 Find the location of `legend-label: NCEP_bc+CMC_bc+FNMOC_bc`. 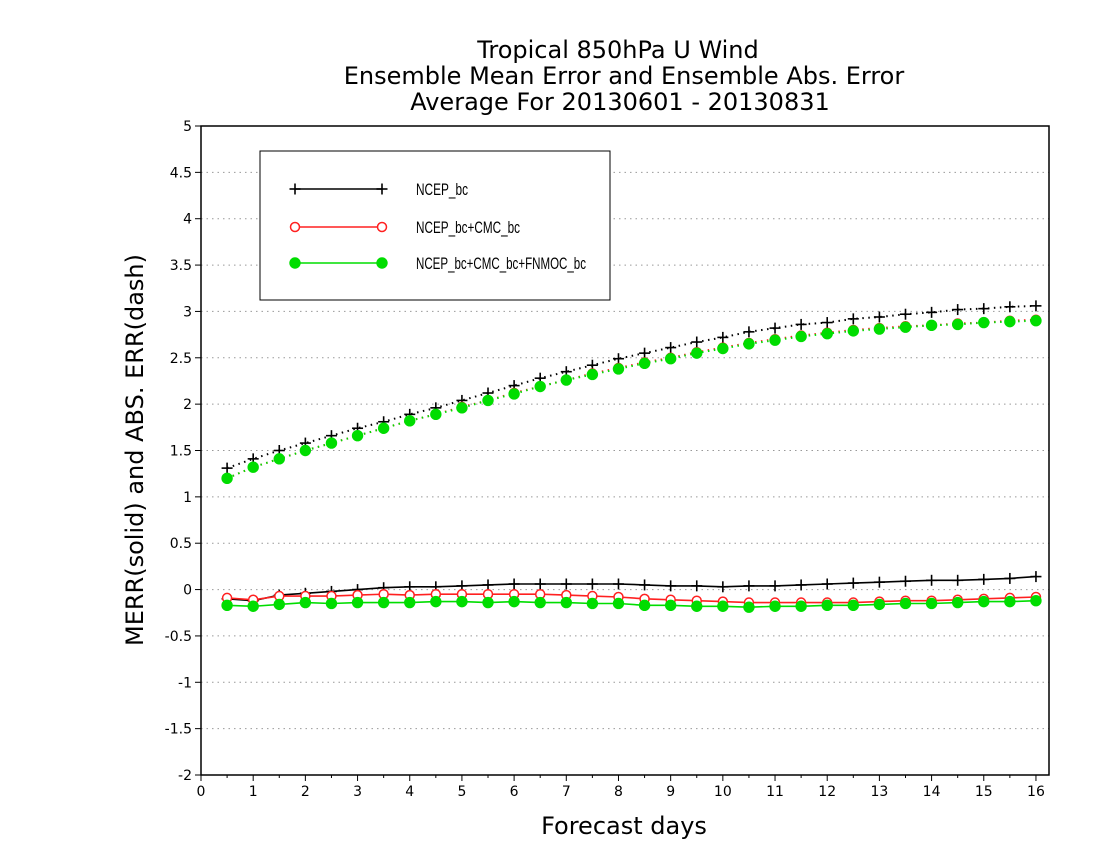

legend-label: NCEP_bc+CMC_bc+FNMOC_bc is located at coordinates (501, 263).